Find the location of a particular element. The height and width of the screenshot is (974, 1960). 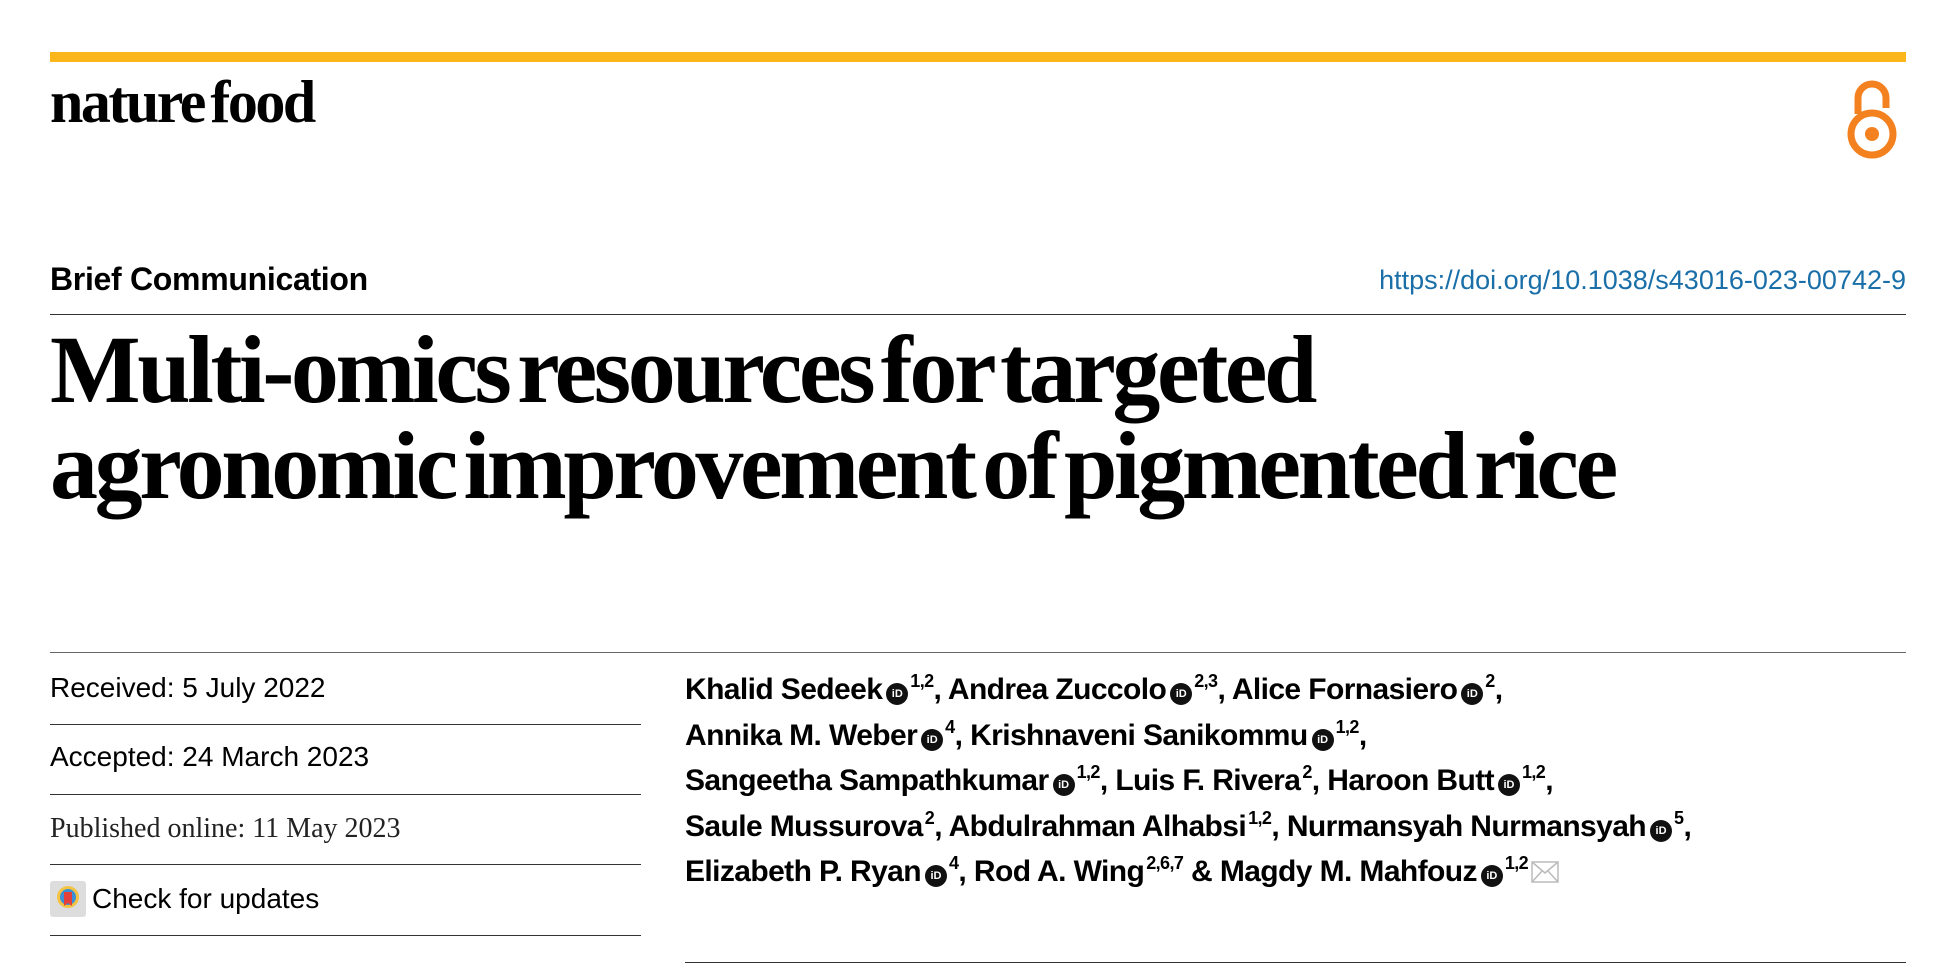

author-affiliation: 5 is located at coordinates (1679, 817).